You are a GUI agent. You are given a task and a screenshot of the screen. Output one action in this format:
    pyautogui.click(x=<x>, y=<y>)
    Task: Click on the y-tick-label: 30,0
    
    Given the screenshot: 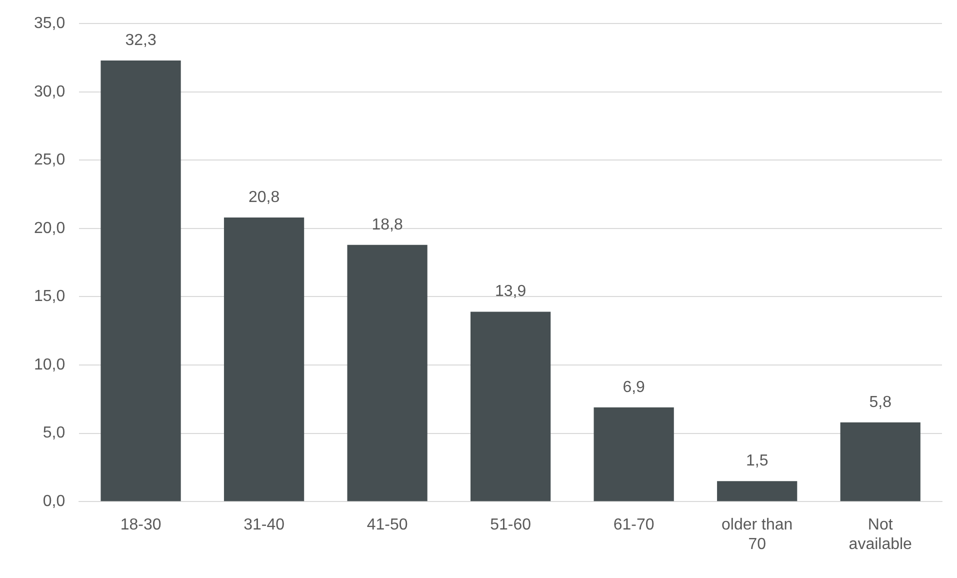 What is the action you would take?
    pyautogui.click(x=50, y=91)
    